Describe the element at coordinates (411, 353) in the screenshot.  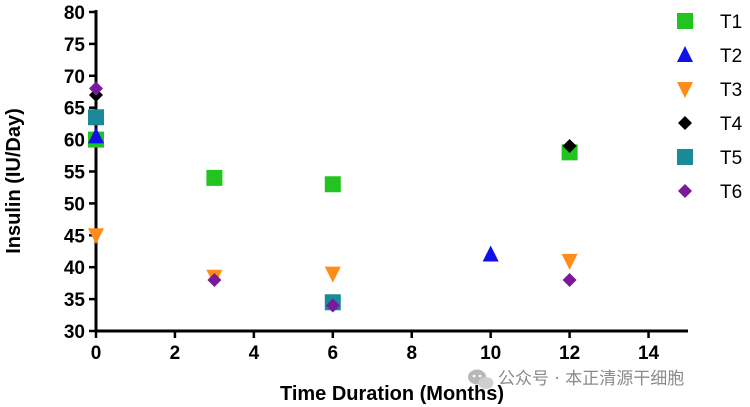
I see `x-tick-label: 8` at that location.